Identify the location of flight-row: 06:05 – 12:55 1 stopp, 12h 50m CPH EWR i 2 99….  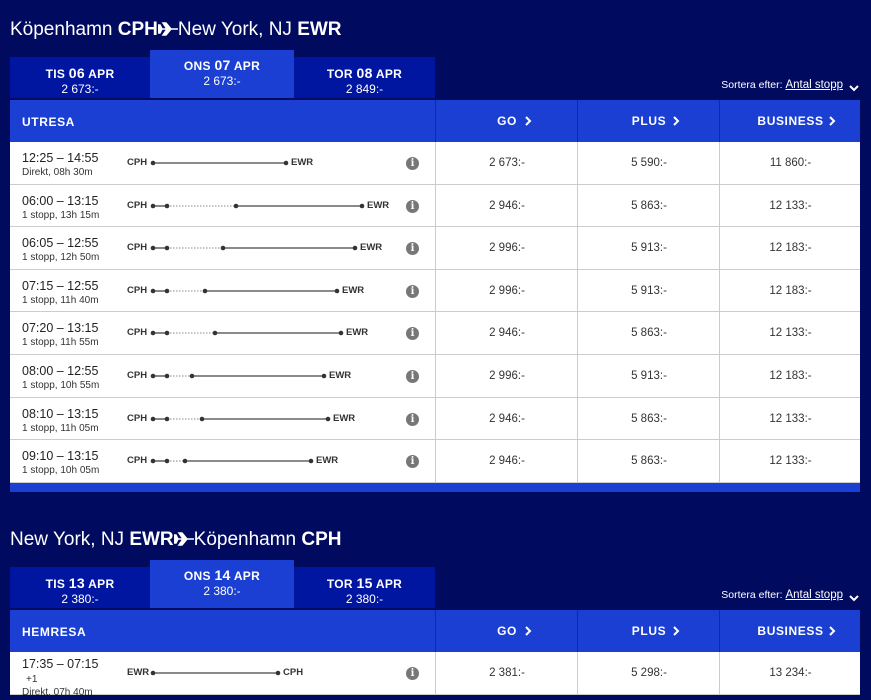
(435, 248).